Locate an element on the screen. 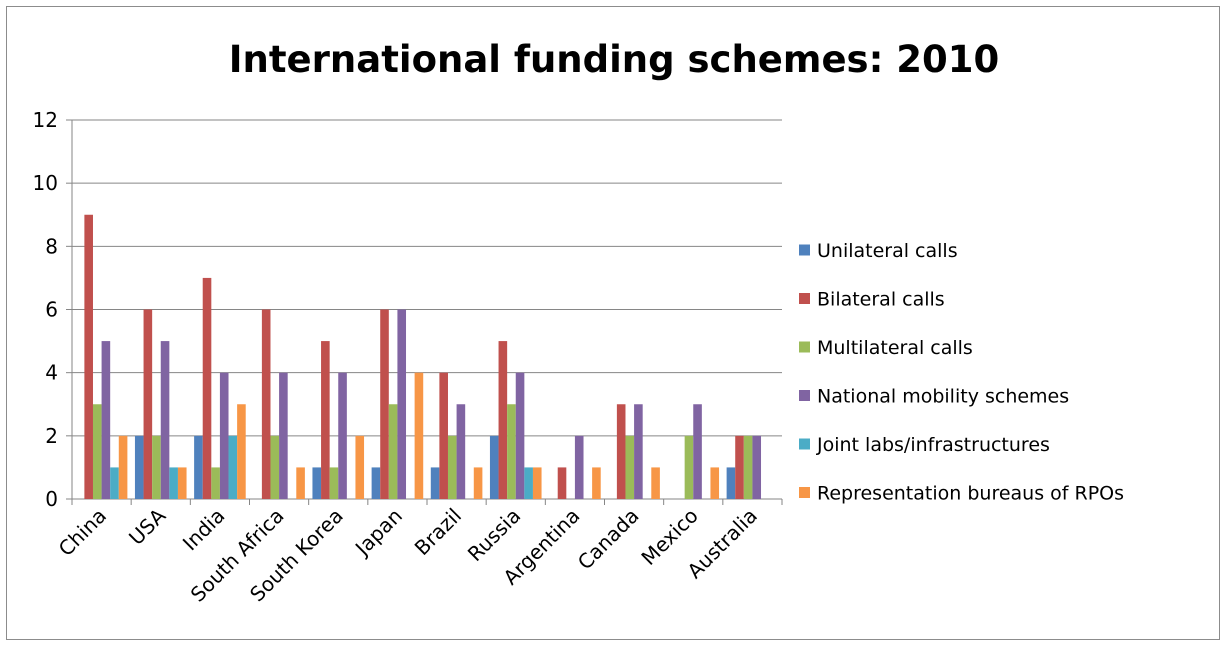  legend-label: Multilateral calls is located at coordinates (895, 348).